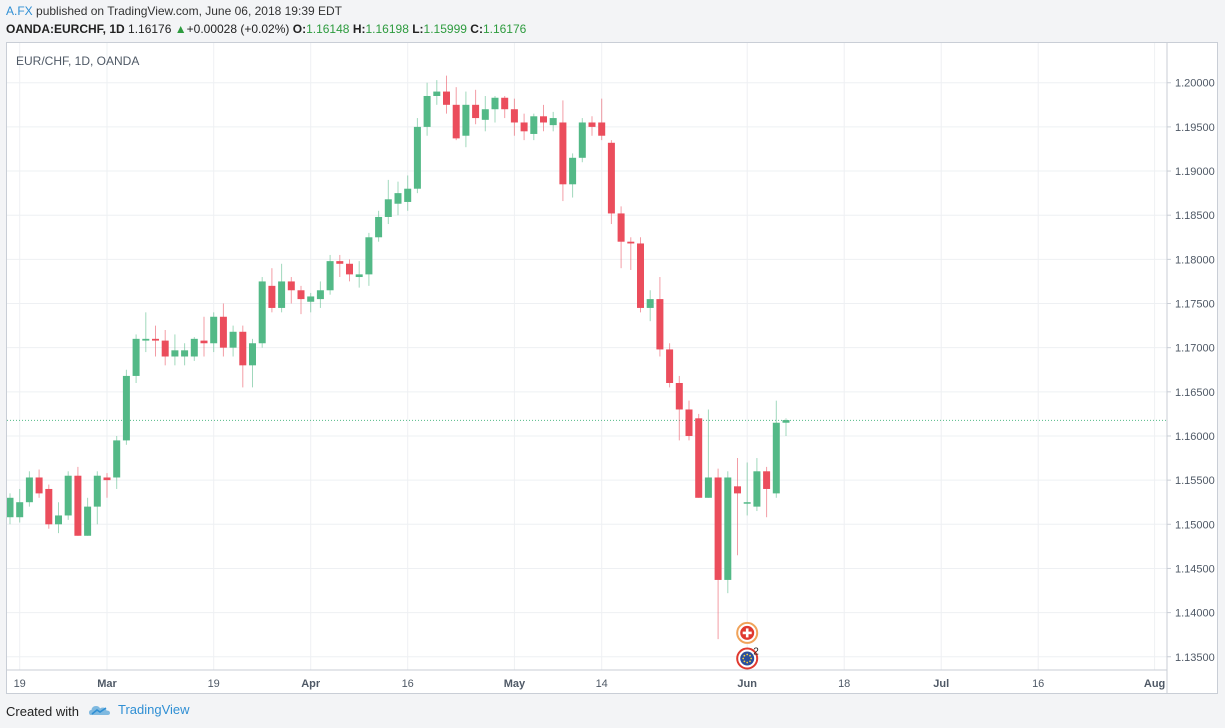 Image resolution: width=1225 pixels, height=728 pixels. What do you see at coordinates (139, 709) in the screenshot?
I see `tradingview-link: TradingView` at bounding box center [139, 709].